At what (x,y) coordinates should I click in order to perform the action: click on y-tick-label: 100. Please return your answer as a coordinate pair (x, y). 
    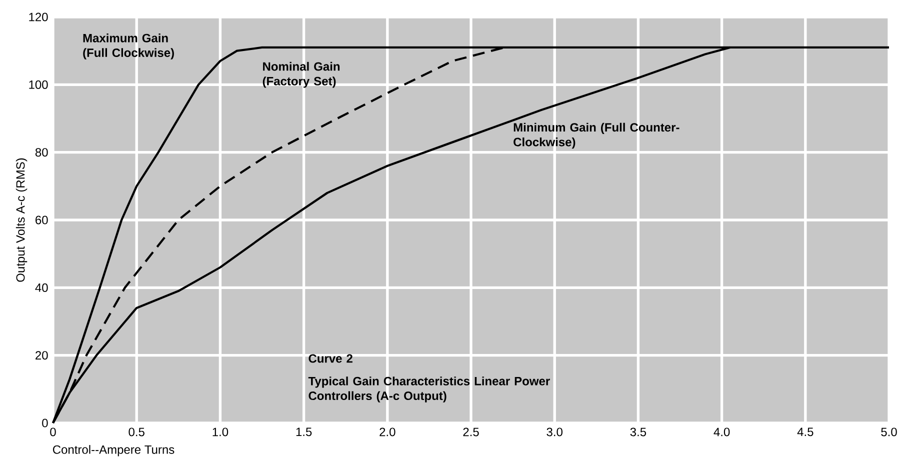
    Looking at the image, I should click on (38, 84).